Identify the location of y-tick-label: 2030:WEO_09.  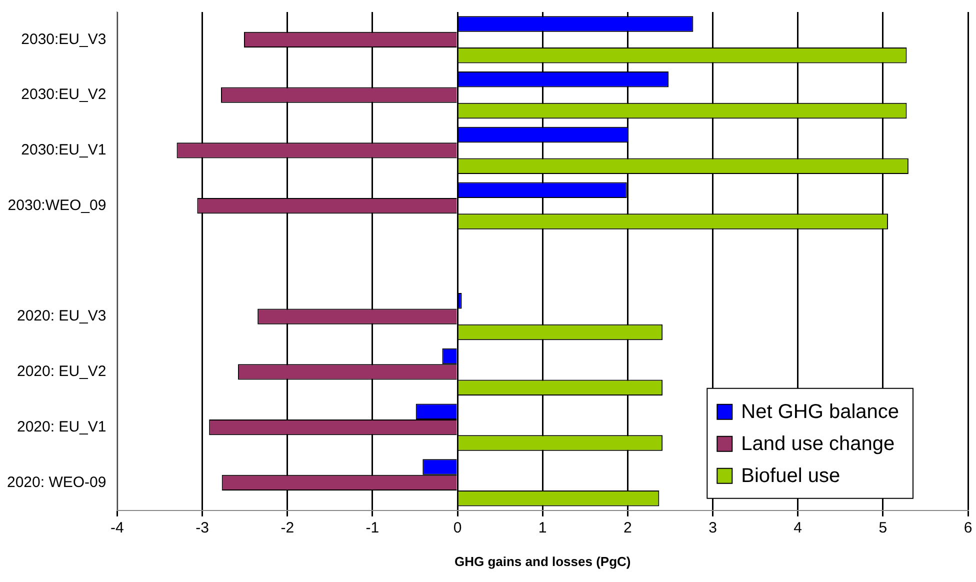
(57, 205).